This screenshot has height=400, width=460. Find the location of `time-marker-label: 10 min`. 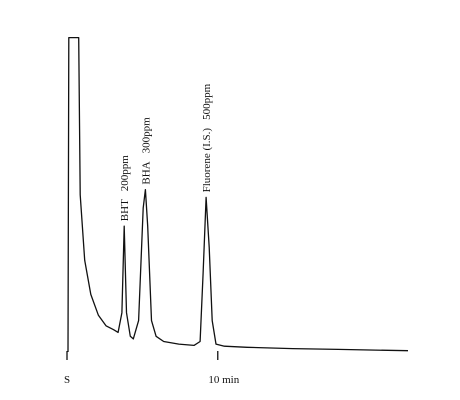

time-marker-label: 10 min is located at coordinates (223, 380).